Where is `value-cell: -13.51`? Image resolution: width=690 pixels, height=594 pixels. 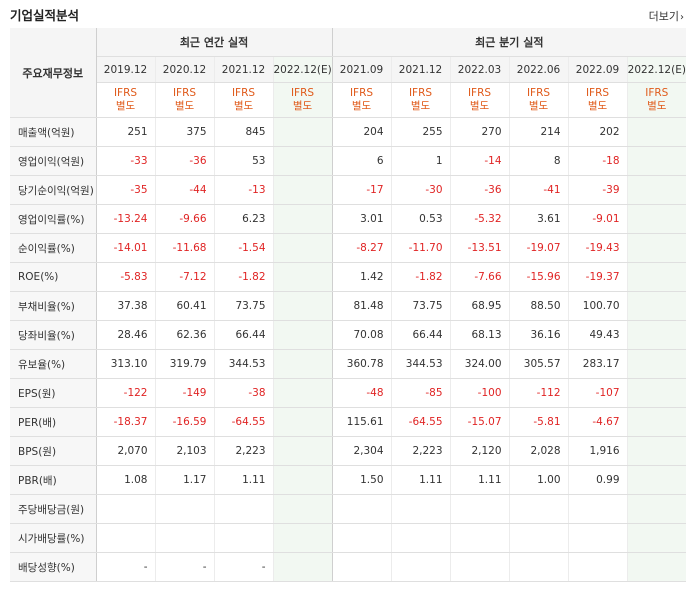 value-cell: -13.51 is located at coordinates (479, 248).